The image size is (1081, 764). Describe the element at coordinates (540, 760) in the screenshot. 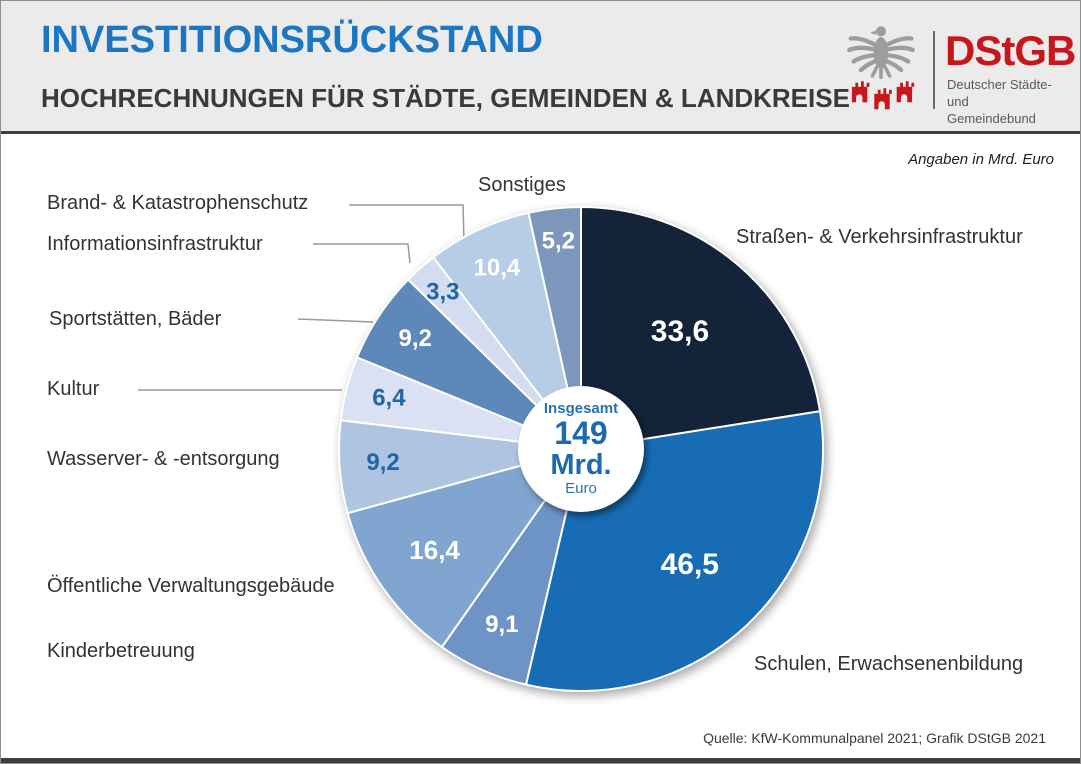

I see `bottom-bar` at that location.